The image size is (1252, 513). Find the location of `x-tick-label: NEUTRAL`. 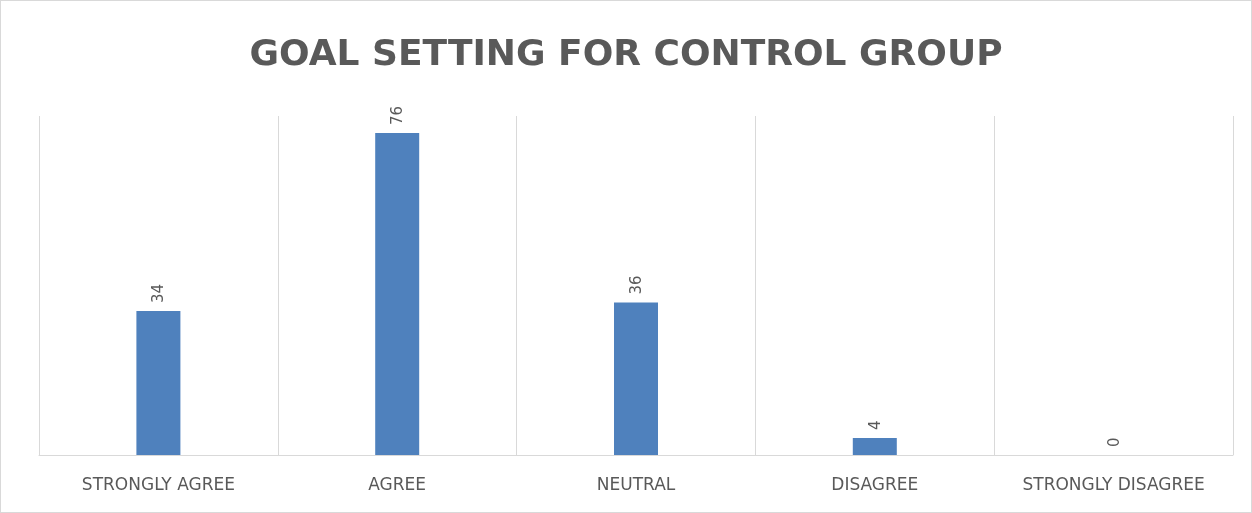

x-tick-label: NEUTRAL is located at coordinates (636, 483).